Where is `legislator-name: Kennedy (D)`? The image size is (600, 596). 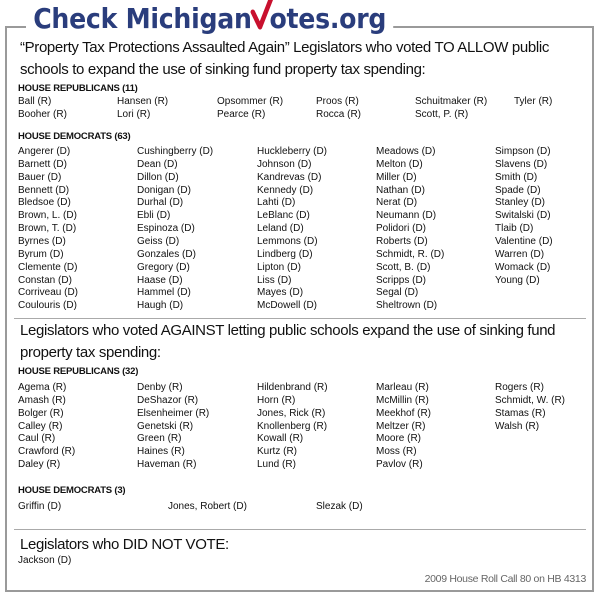 legislator-name: Kennedy (D) is located at coordinates (285, 190).